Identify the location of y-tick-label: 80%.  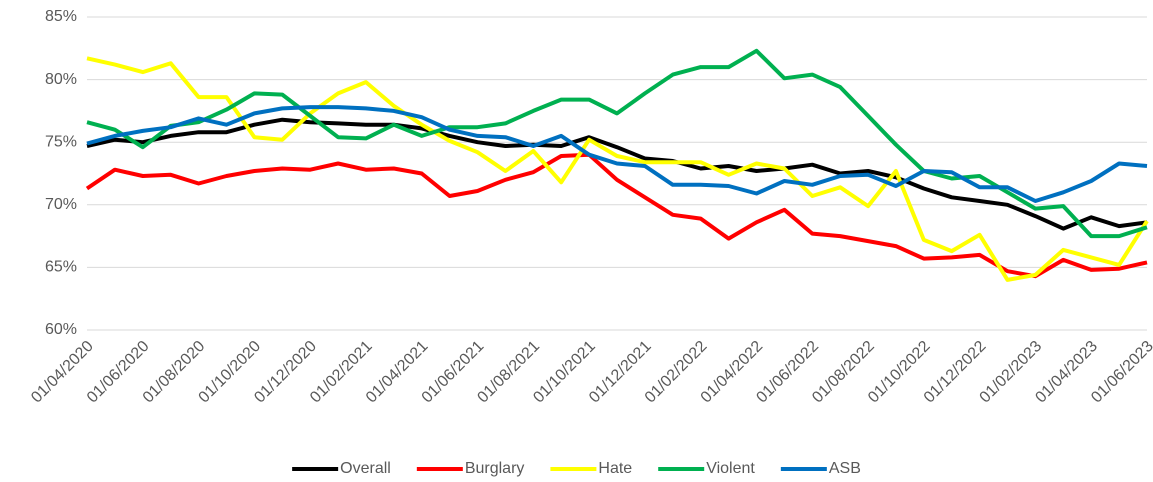
(61, 79).